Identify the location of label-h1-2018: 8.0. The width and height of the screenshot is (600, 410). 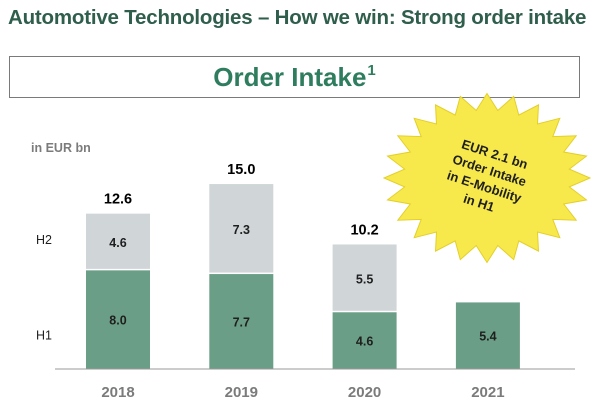
(117, 321).